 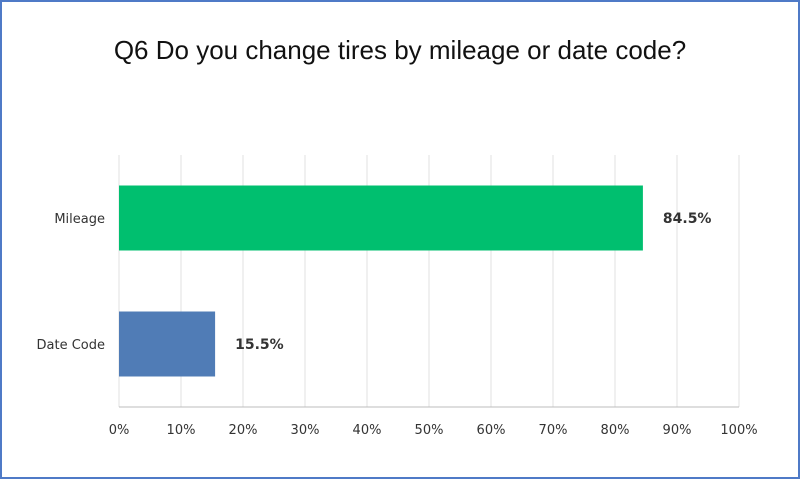 I want to click on x-tick-label: 30%, so click(x=305, y=430).